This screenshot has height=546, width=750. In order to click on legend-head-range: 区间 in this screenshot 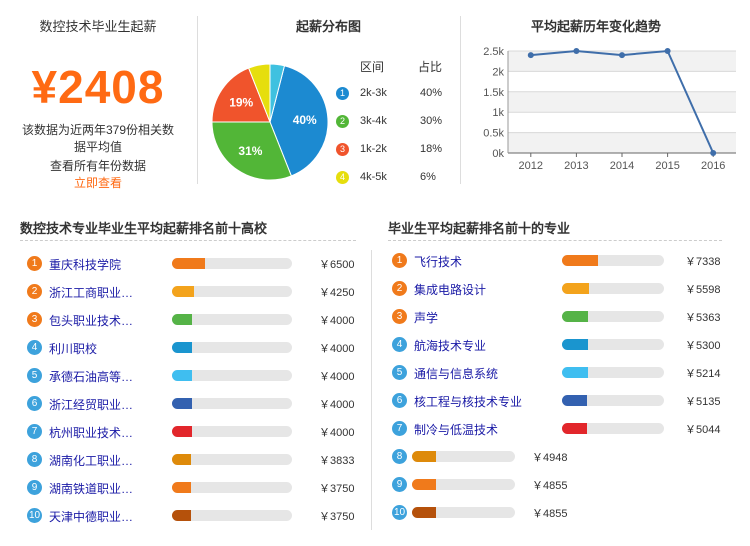, I will do `click(372, 67)`.